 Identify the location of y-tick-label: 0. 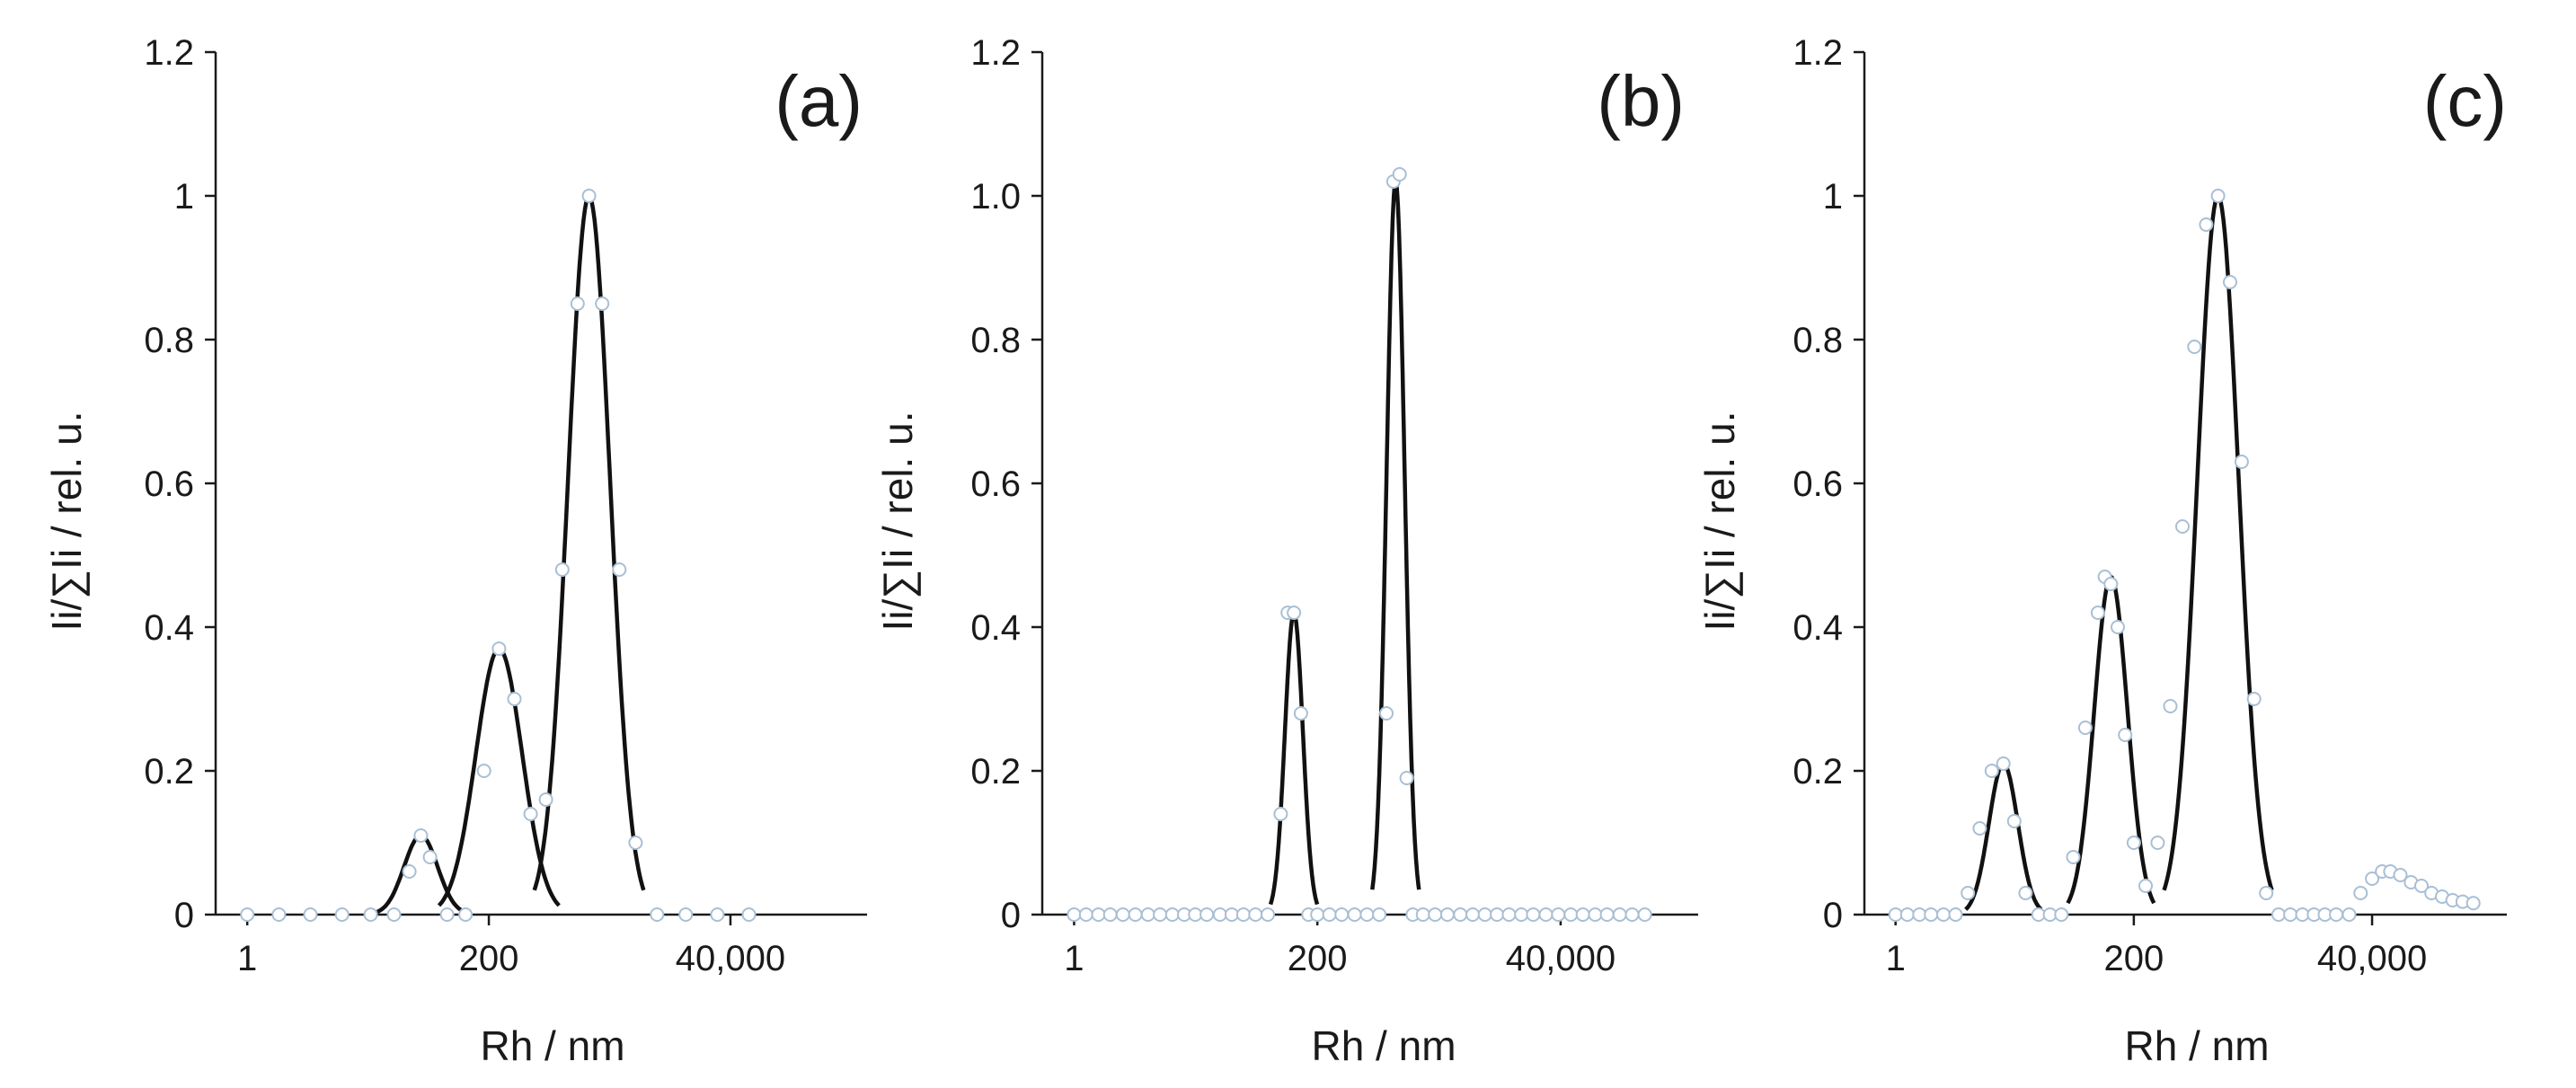
(184, 915).